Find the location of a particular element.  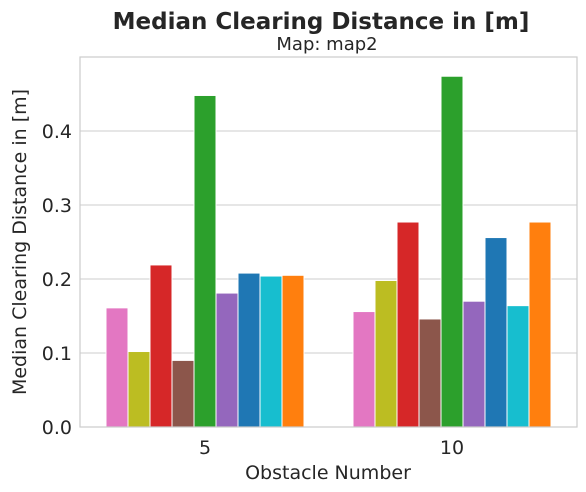

y-tick-label: 0.4 is located at coordinates (57, 132).